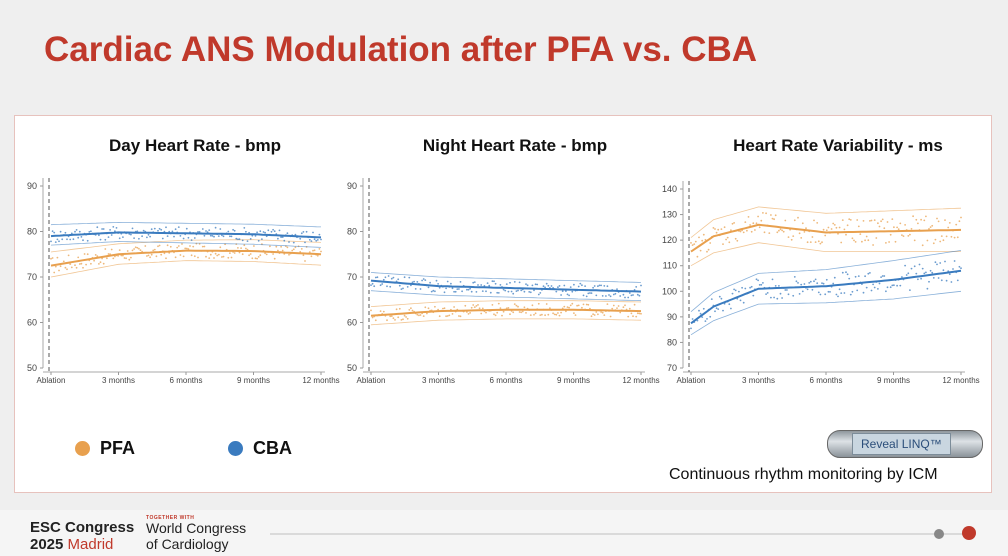 Image resolution: width=1008 pixels, height=556 pixels. Describe the element at coordinates (758, 380) in the screenshot. I see `x-tick-label: 3 months` at that location.